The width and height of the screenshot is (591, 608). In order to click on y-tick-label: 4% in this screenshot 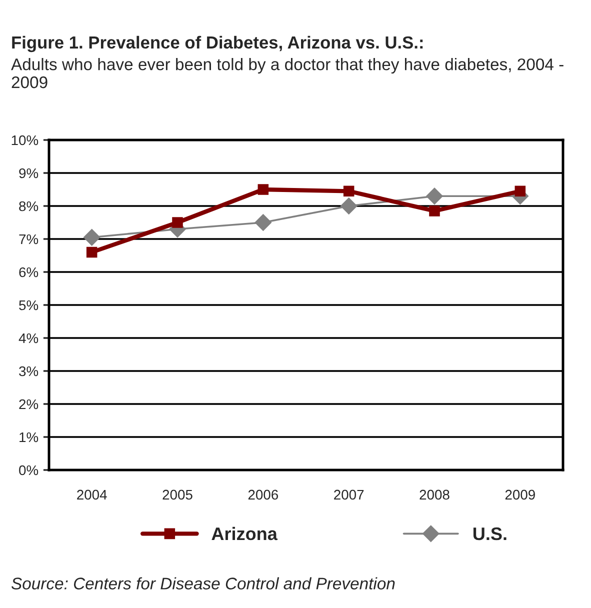, I will do `click(28, 338)`.